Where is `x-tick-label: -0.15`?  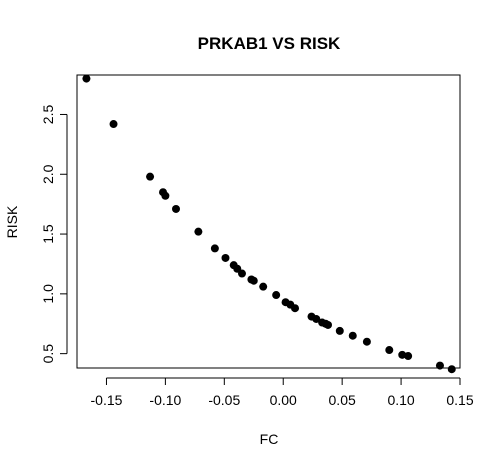
x-tick-label: -0.15 is located at coordinates (107, 400).